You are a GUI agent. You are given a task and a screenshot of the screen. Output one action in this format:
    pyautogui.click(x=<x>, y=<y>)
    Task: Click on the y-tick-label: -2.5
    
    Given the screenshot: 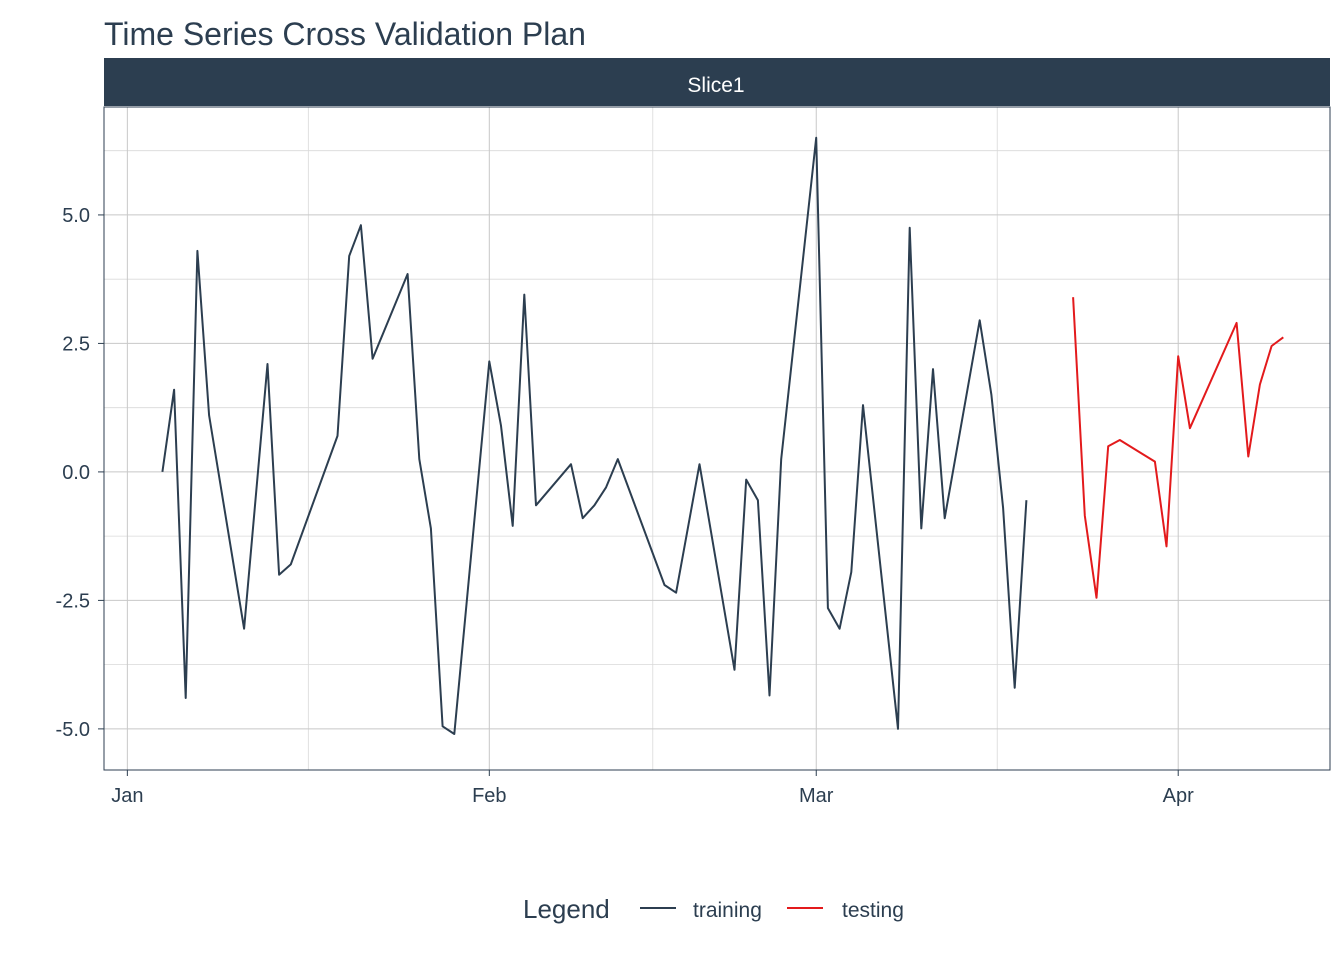 What is the action you would take?
    pyautogui.click(x=73, y=601)
    